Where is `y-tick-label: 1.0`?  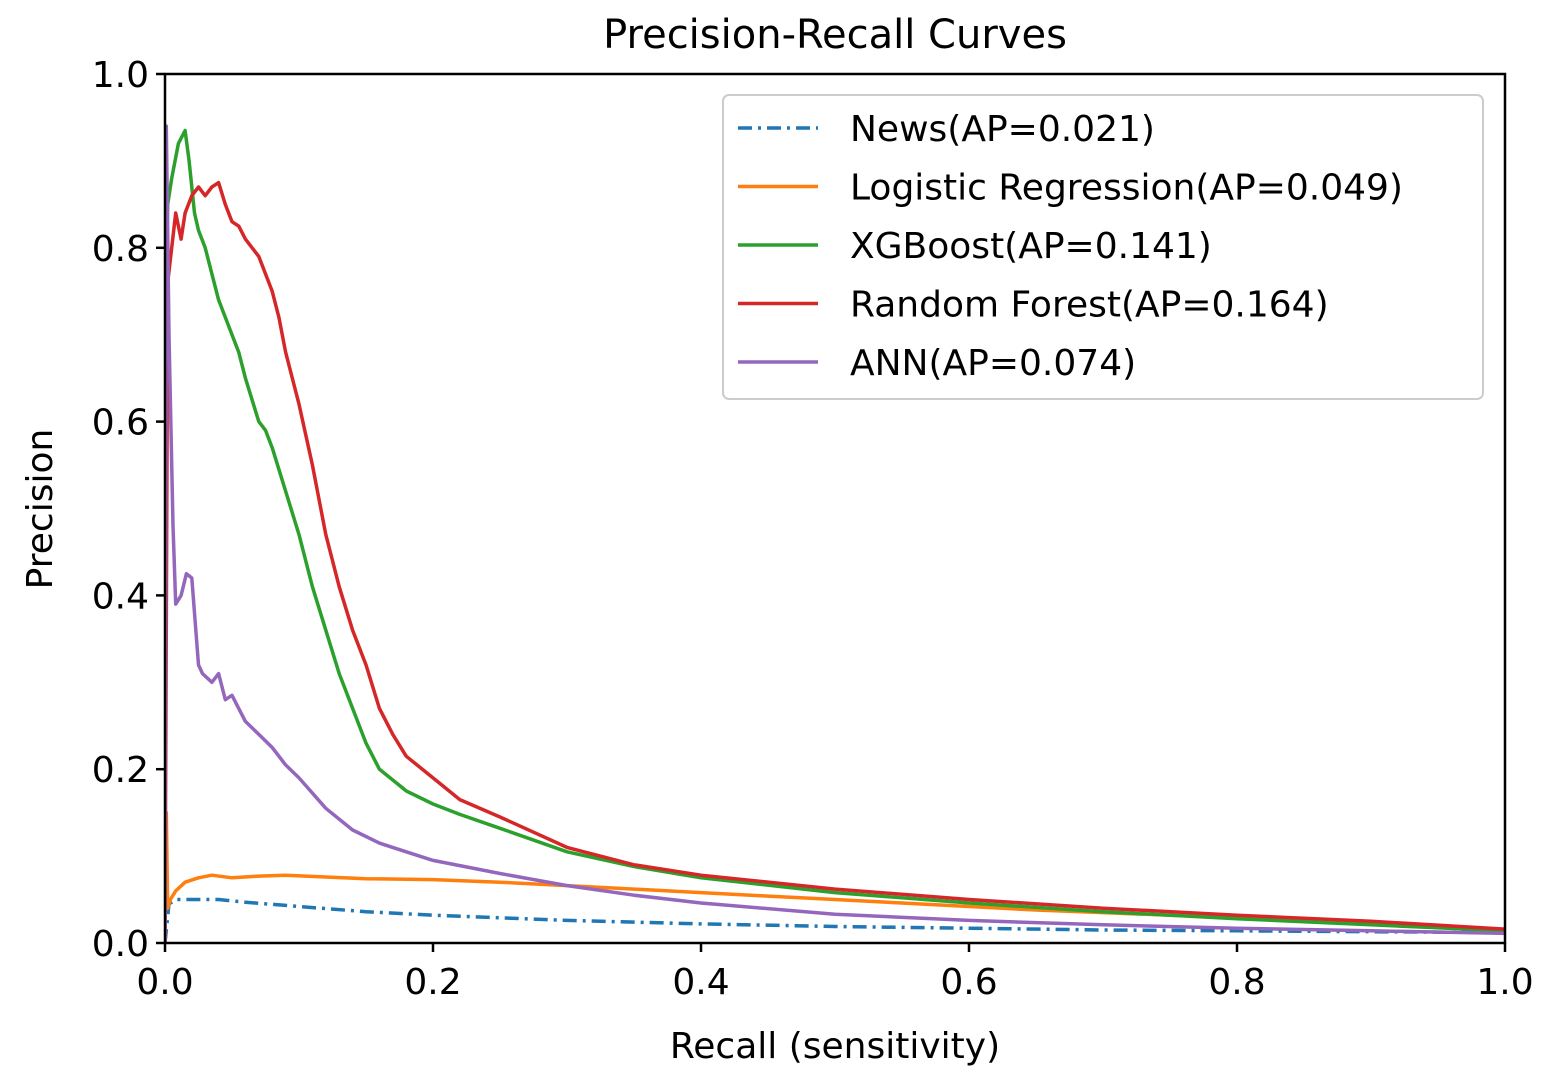 y-tick-label: 1.0 is located at coordinates (120, 75).